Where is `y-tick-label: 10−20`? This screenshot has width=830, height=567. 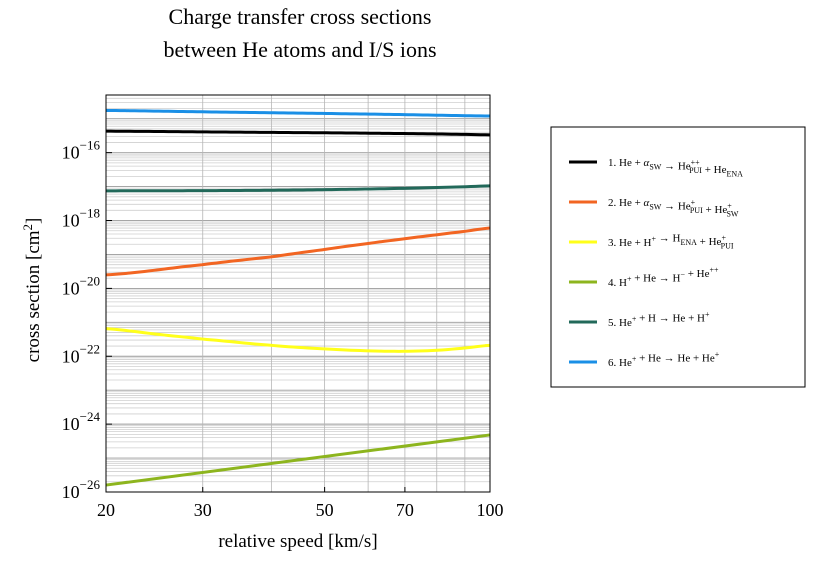 y-tick-label: 10−20 is located at coordinates (81, 285).